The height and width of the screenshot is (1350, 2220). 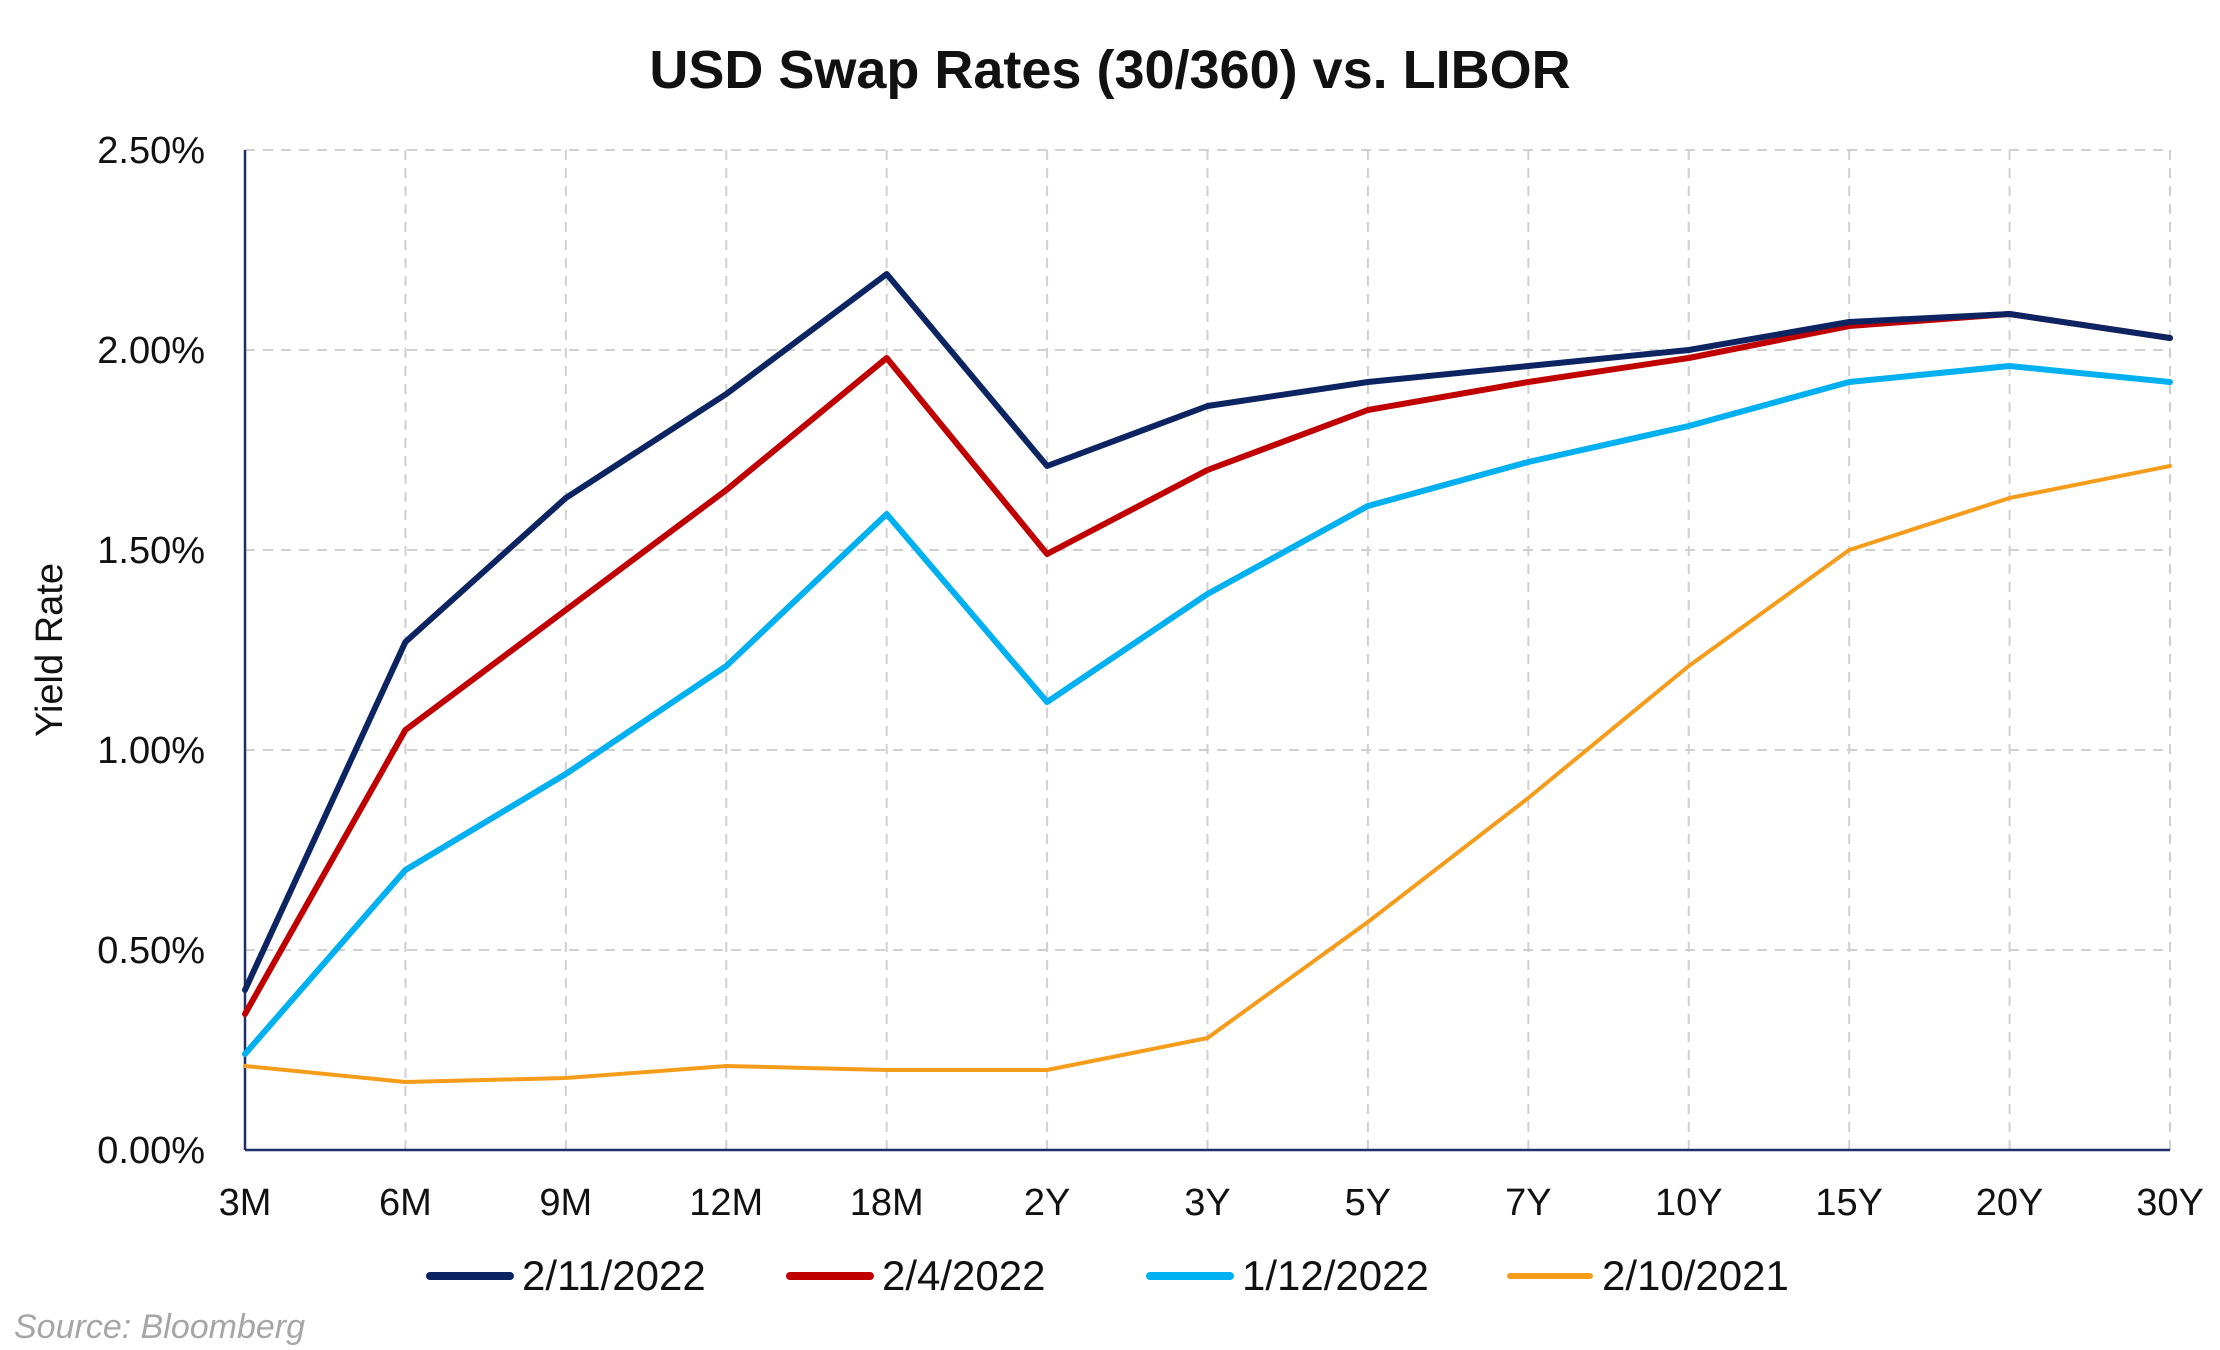 What do you see at coordinates (614, 1275) in the screenshot?
I see `legend-label: 2/11/2022` at bounding box center [614, 1275].